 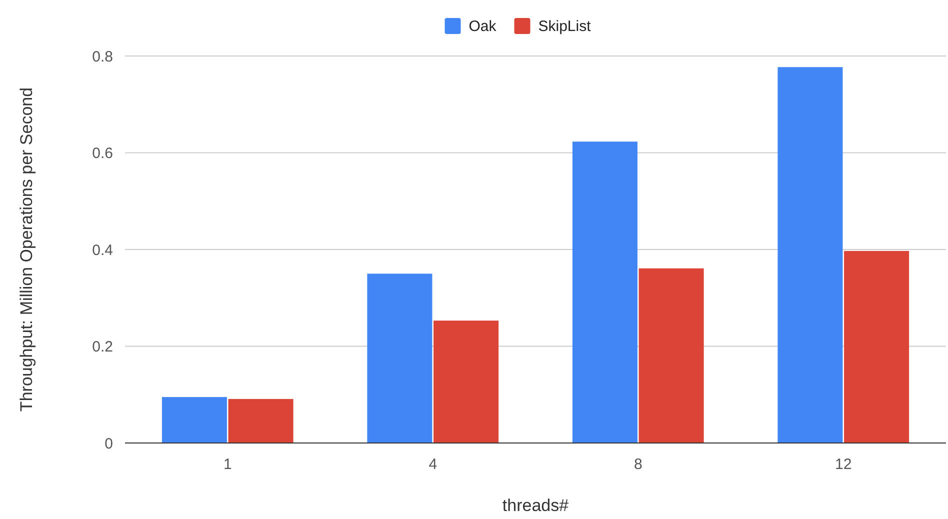 I want to click on legend-label: Oak, so click(x=482, y=26).